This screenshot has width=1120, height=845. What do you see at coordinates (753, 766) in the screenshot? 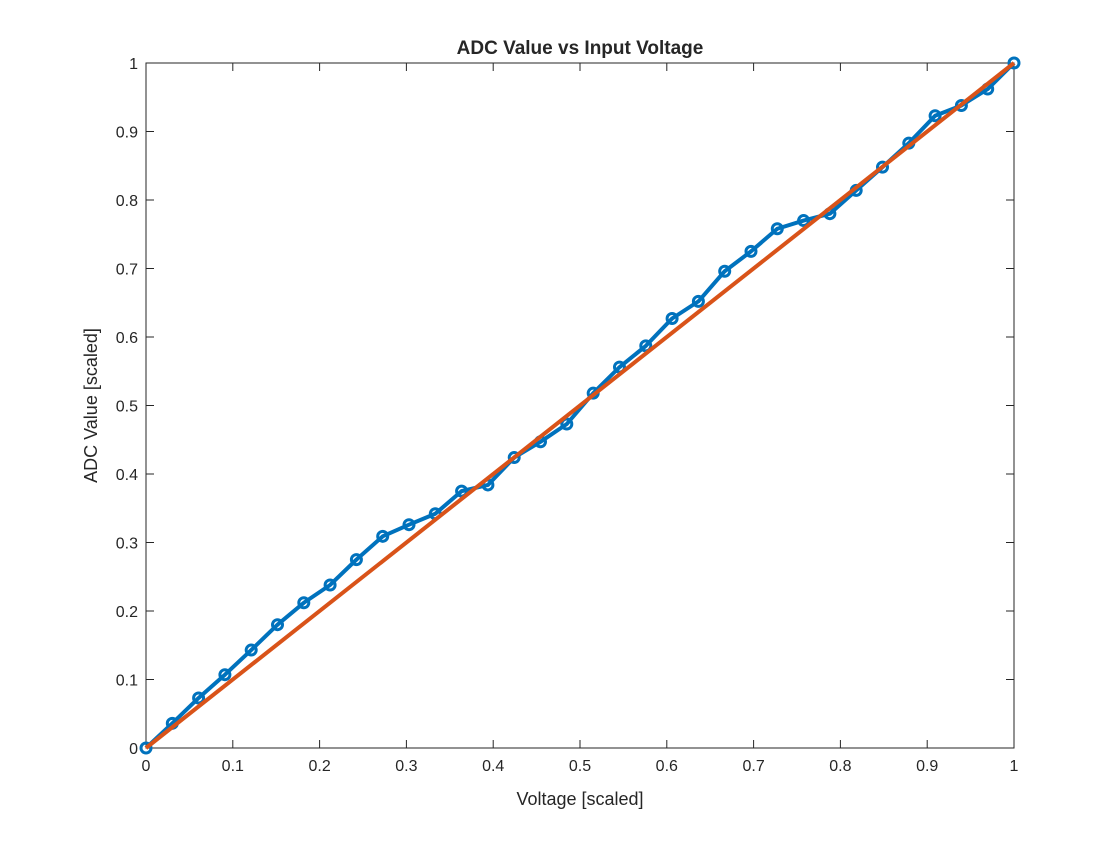
I see `x-tick-label: 0.7` at bounding box center [753, 766].